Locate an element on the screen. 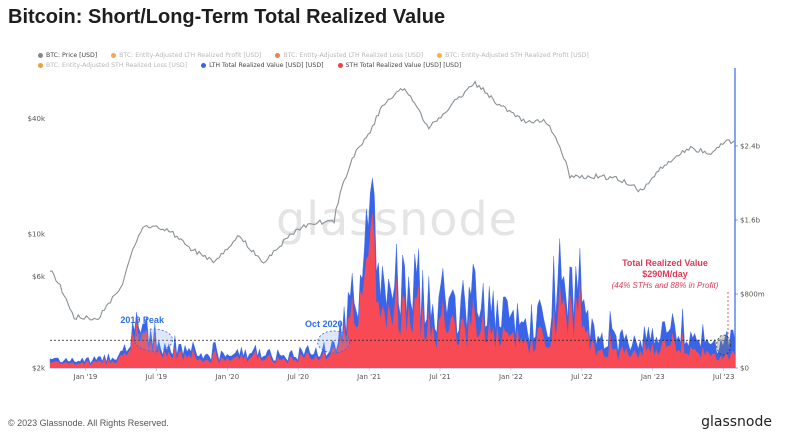  watermark: glassnode is located at coordinates (397, 219).